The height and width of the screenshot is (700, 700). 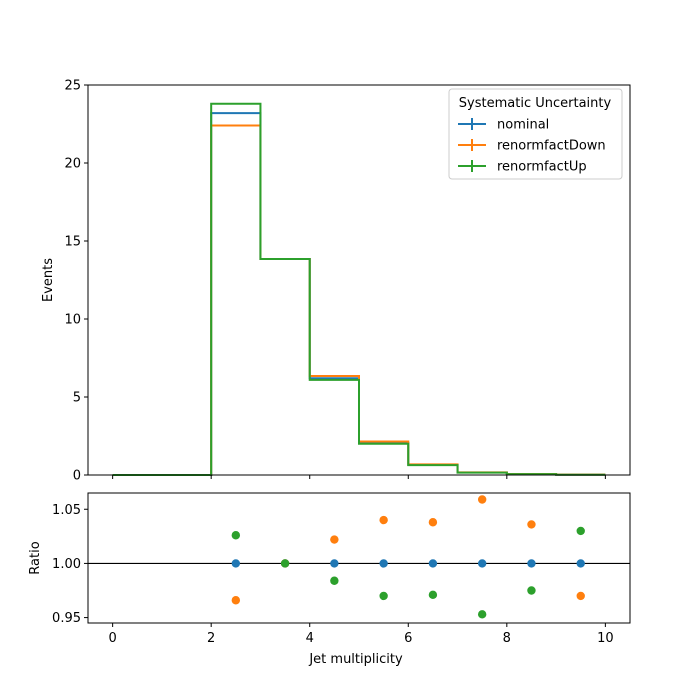 I want to click on legend-entry-renormfactDown: renormfactDown, so click(x=532, y=146).